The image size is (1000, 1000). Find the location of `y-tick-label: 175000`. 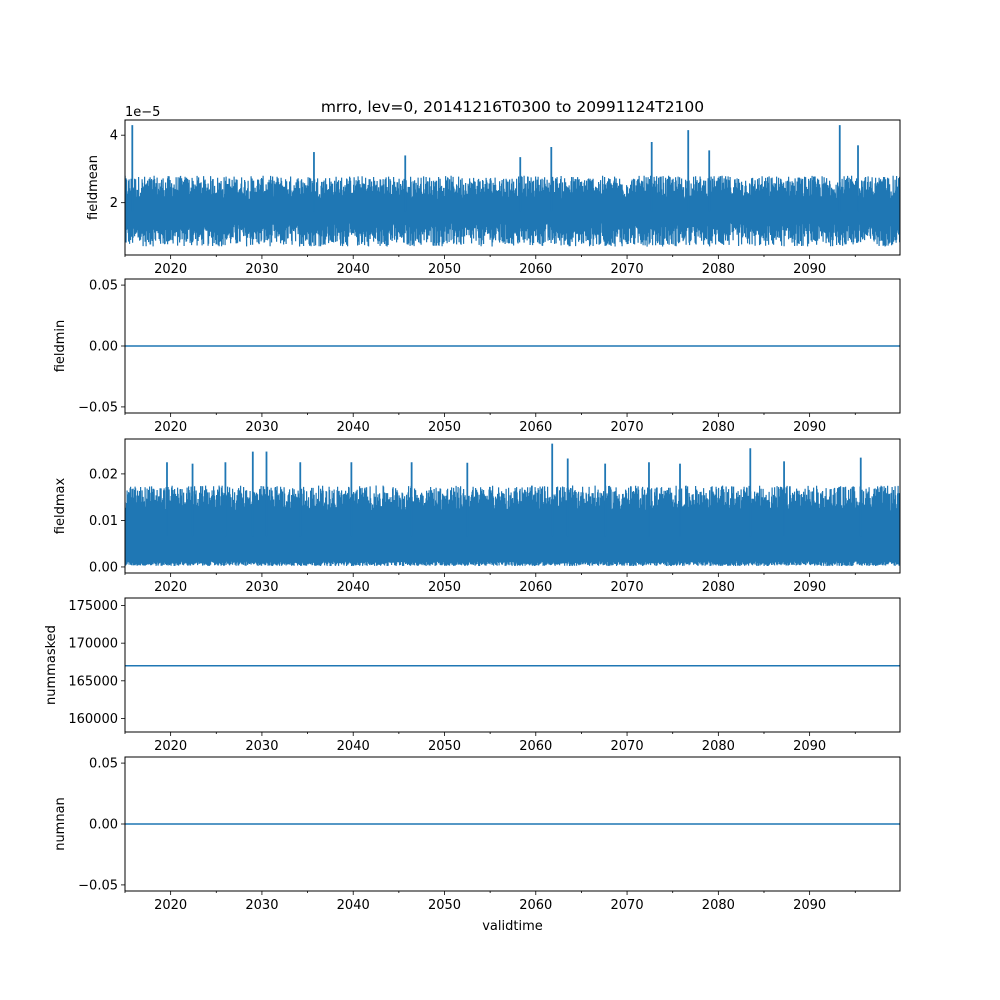

y-tick-label: 175000 is located at coordinates (93, 606).